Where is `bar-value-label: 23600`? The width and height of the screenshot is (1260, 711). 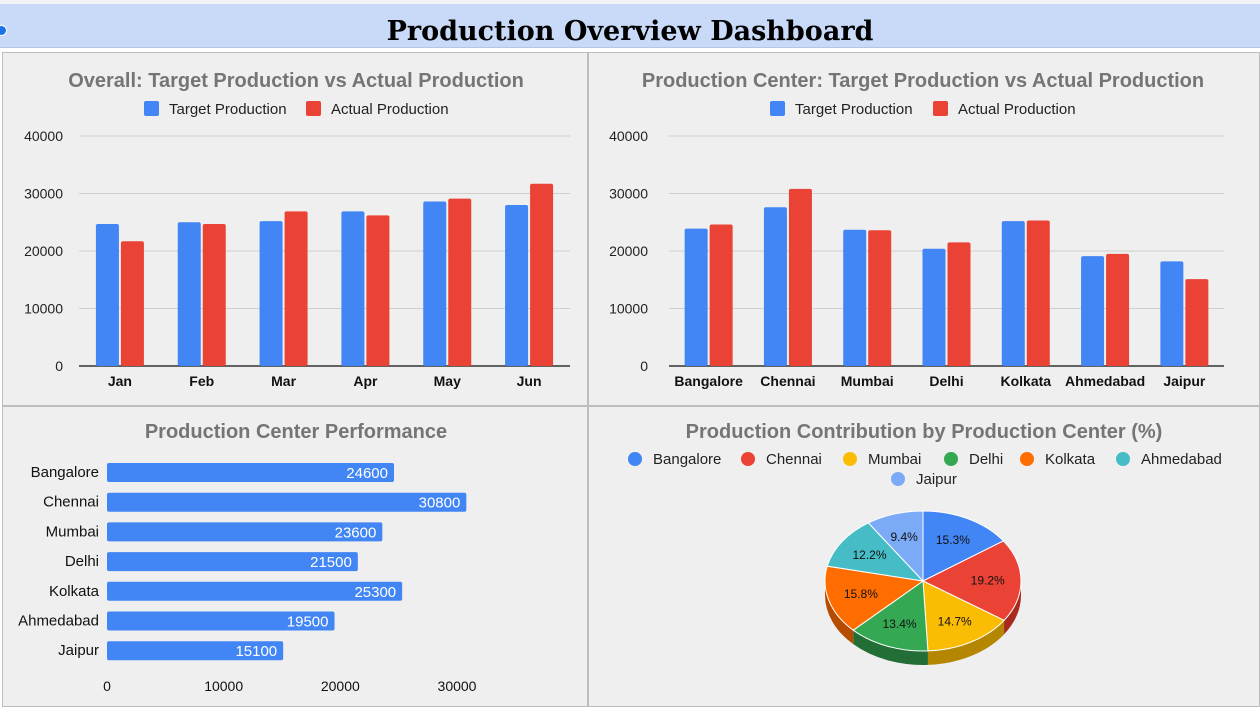
bar-value-label: 23600 is located at coordinates (356, 532).